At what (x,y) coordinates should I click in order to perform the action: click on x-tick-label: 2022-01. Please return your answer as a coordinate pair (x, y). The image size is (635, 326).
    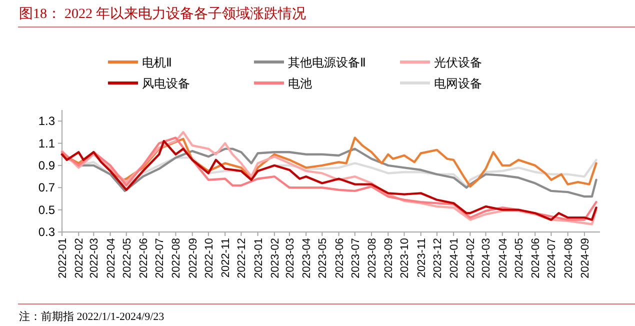
    Looking at the image, I should click on (63, 258).